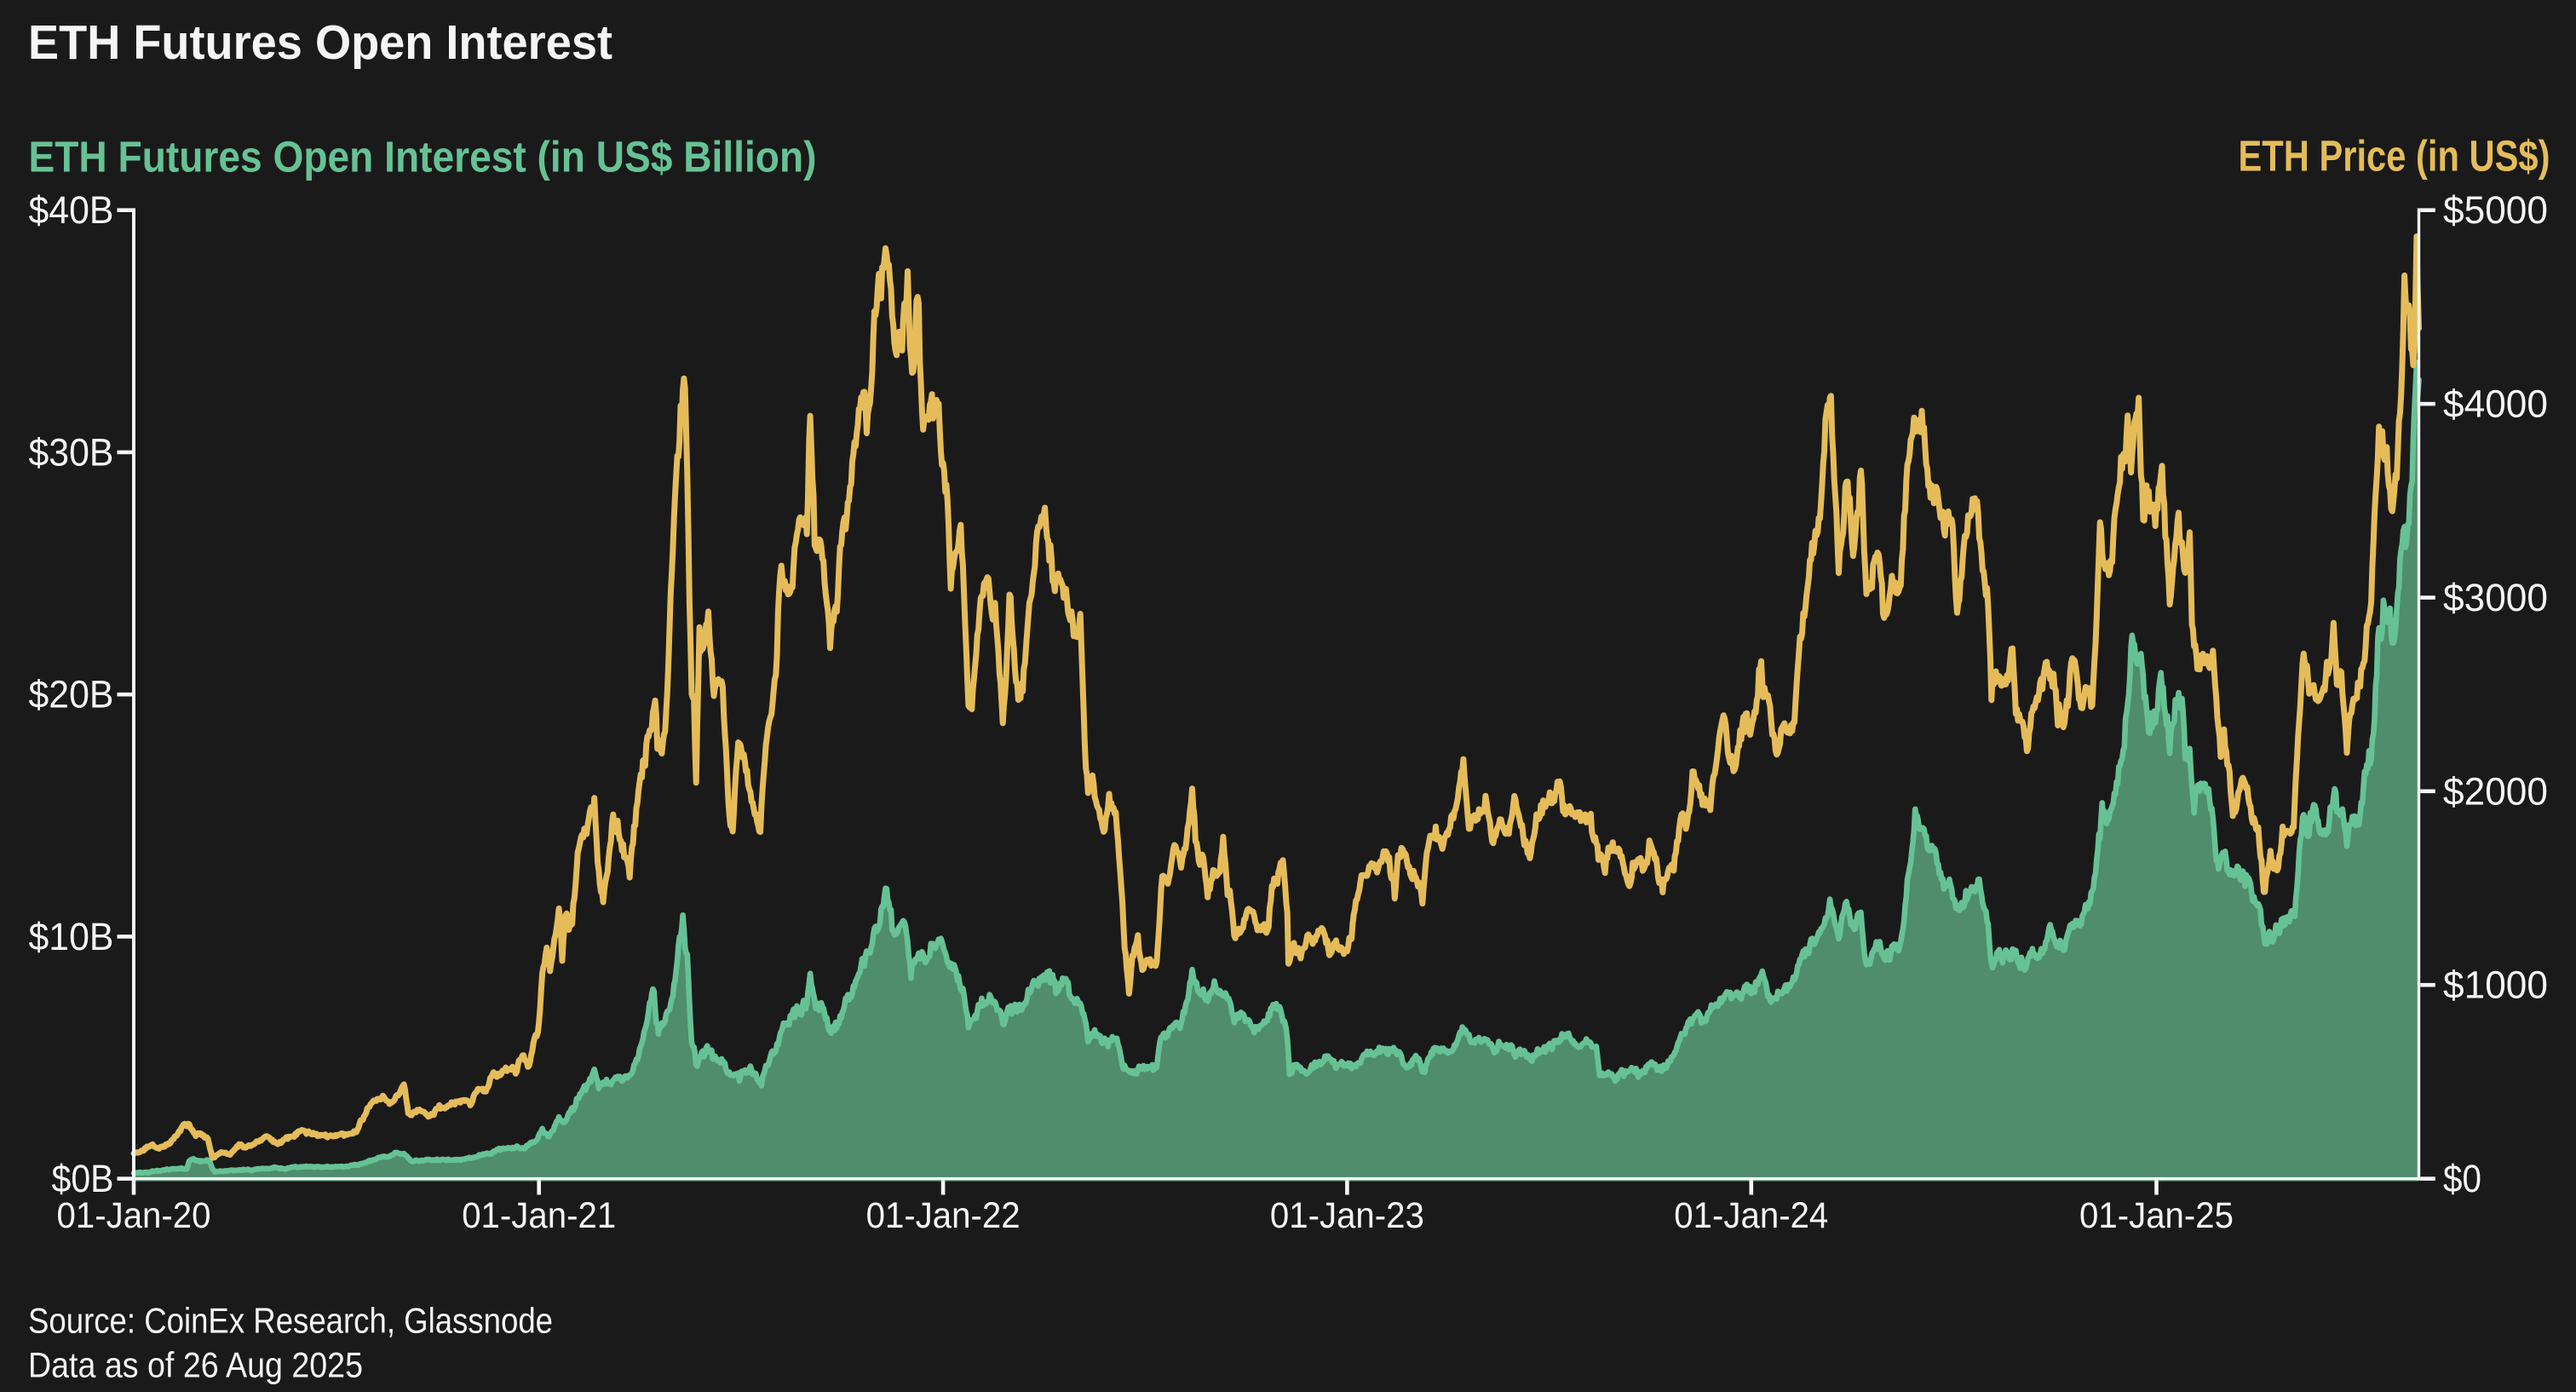 Image resolution: width=2576 pixels, height=1392 pixels. I want to click on svg-text: ETH Price (in US$), so click(2395, 156).